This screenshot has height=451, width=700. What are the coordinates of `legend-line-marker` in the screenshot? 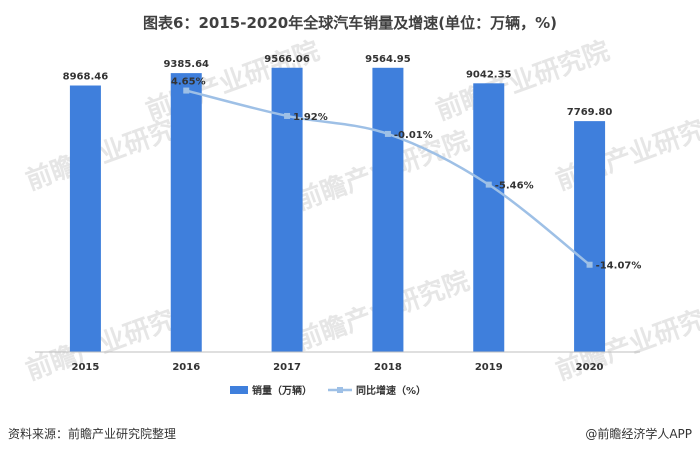 It's located at (340, 390).